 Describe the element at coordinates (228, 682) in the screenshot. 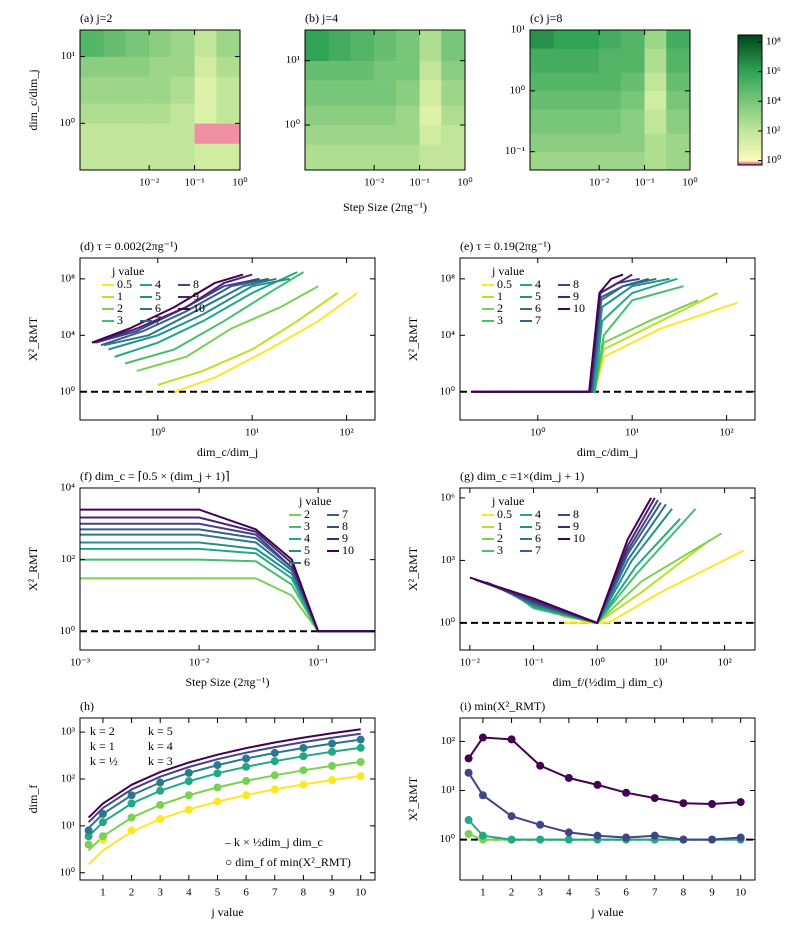

I see `x-axis-label: Step Size (2πg⁻¹)` at that location.